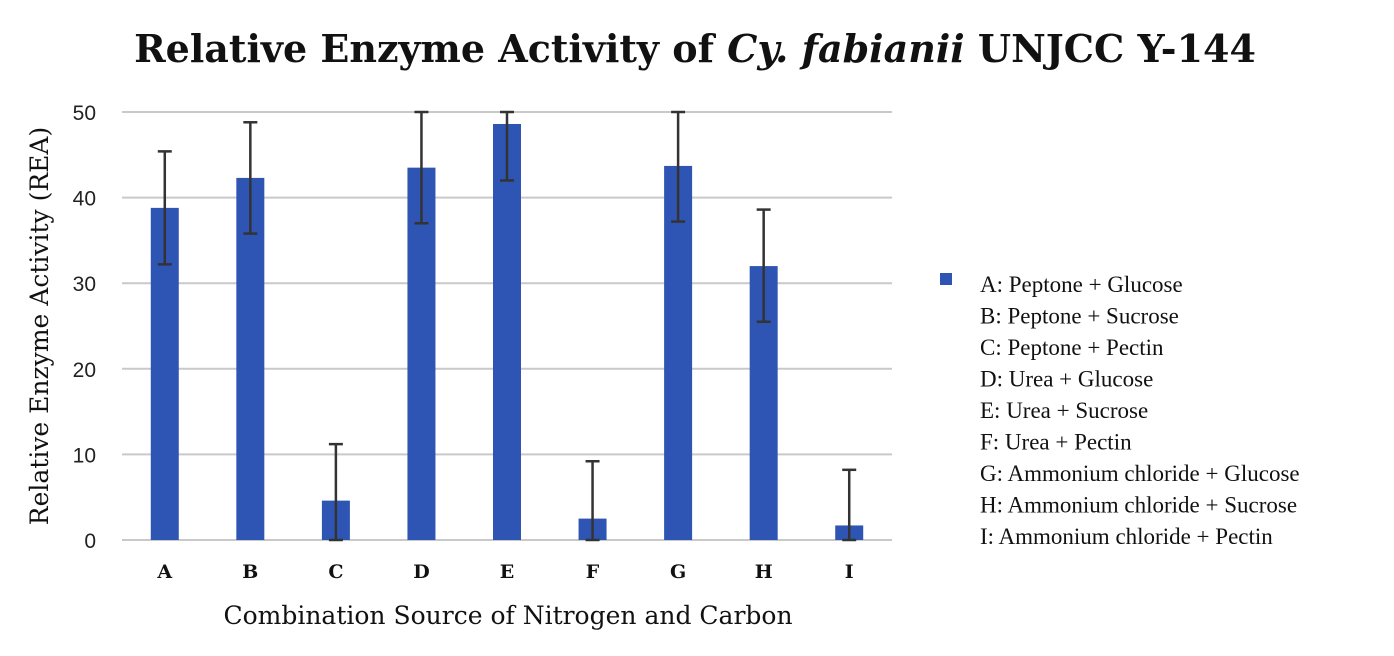 The height and width of the screenshot is (656, 1394). I want to click on x-tick-F: F, so click(593, 572).